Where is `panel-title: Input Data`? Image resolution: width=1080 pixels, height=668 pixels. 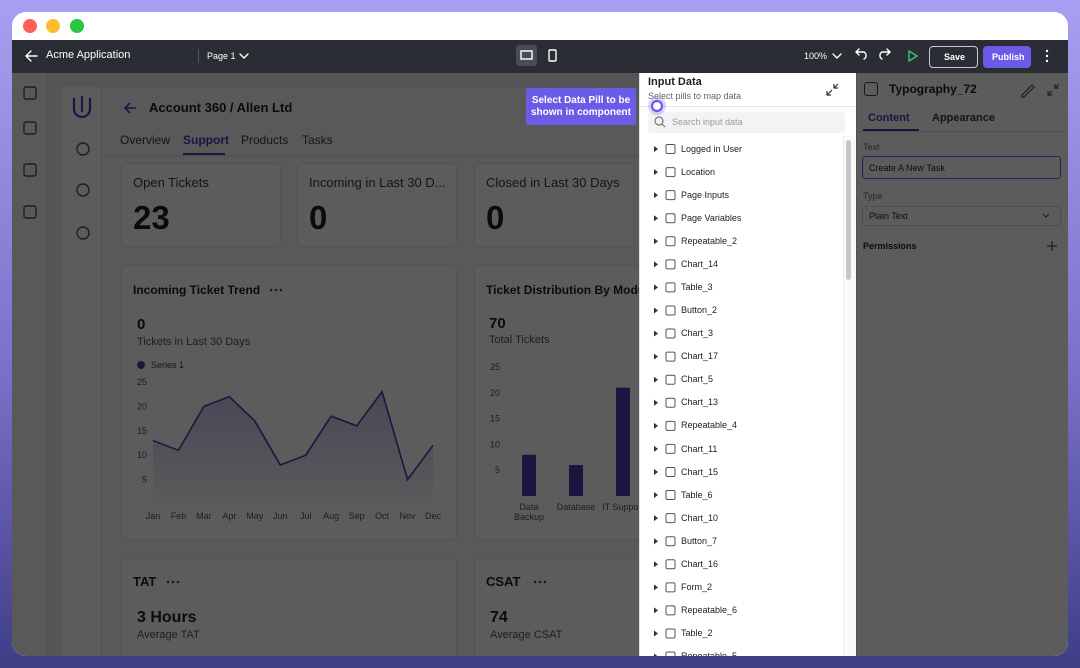 panel-title: Input Data is located at coordinates (675, 82).